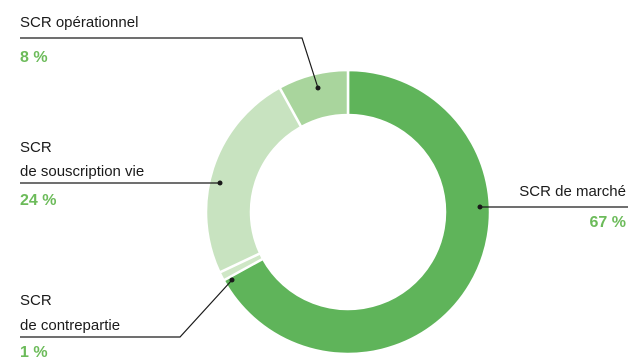 The image size is (630, 360). I want to click on slice-scr-souscription-vie, so click(253, 180).